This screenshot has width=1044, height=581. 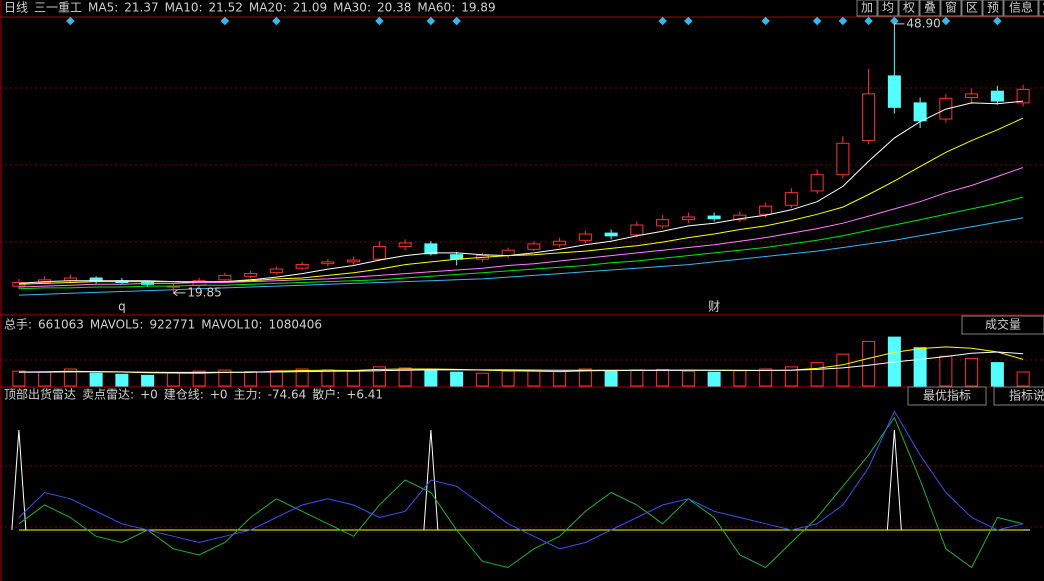 What do you see at coordinates (172, 325) in the screenshot?
I see `readout: 922771` at bounding box center [172, 325].